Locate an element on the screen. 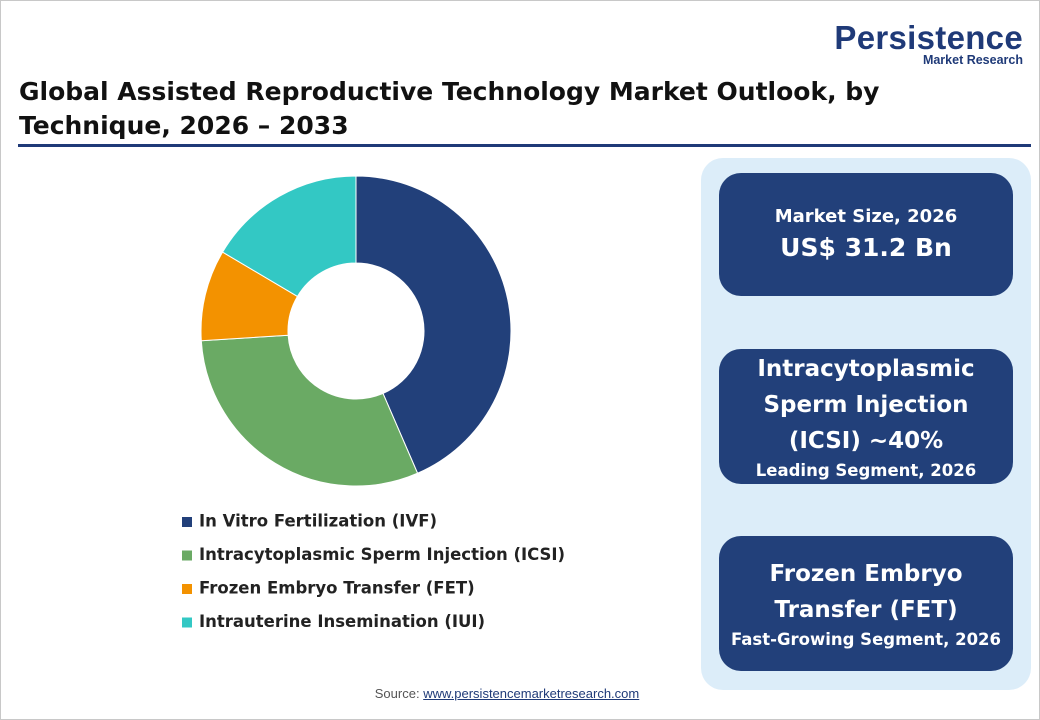 This screenshot has width=1040, height=720. card-value: Frozen Embryo Transfer (FET) is located at coordinates (866, 591).